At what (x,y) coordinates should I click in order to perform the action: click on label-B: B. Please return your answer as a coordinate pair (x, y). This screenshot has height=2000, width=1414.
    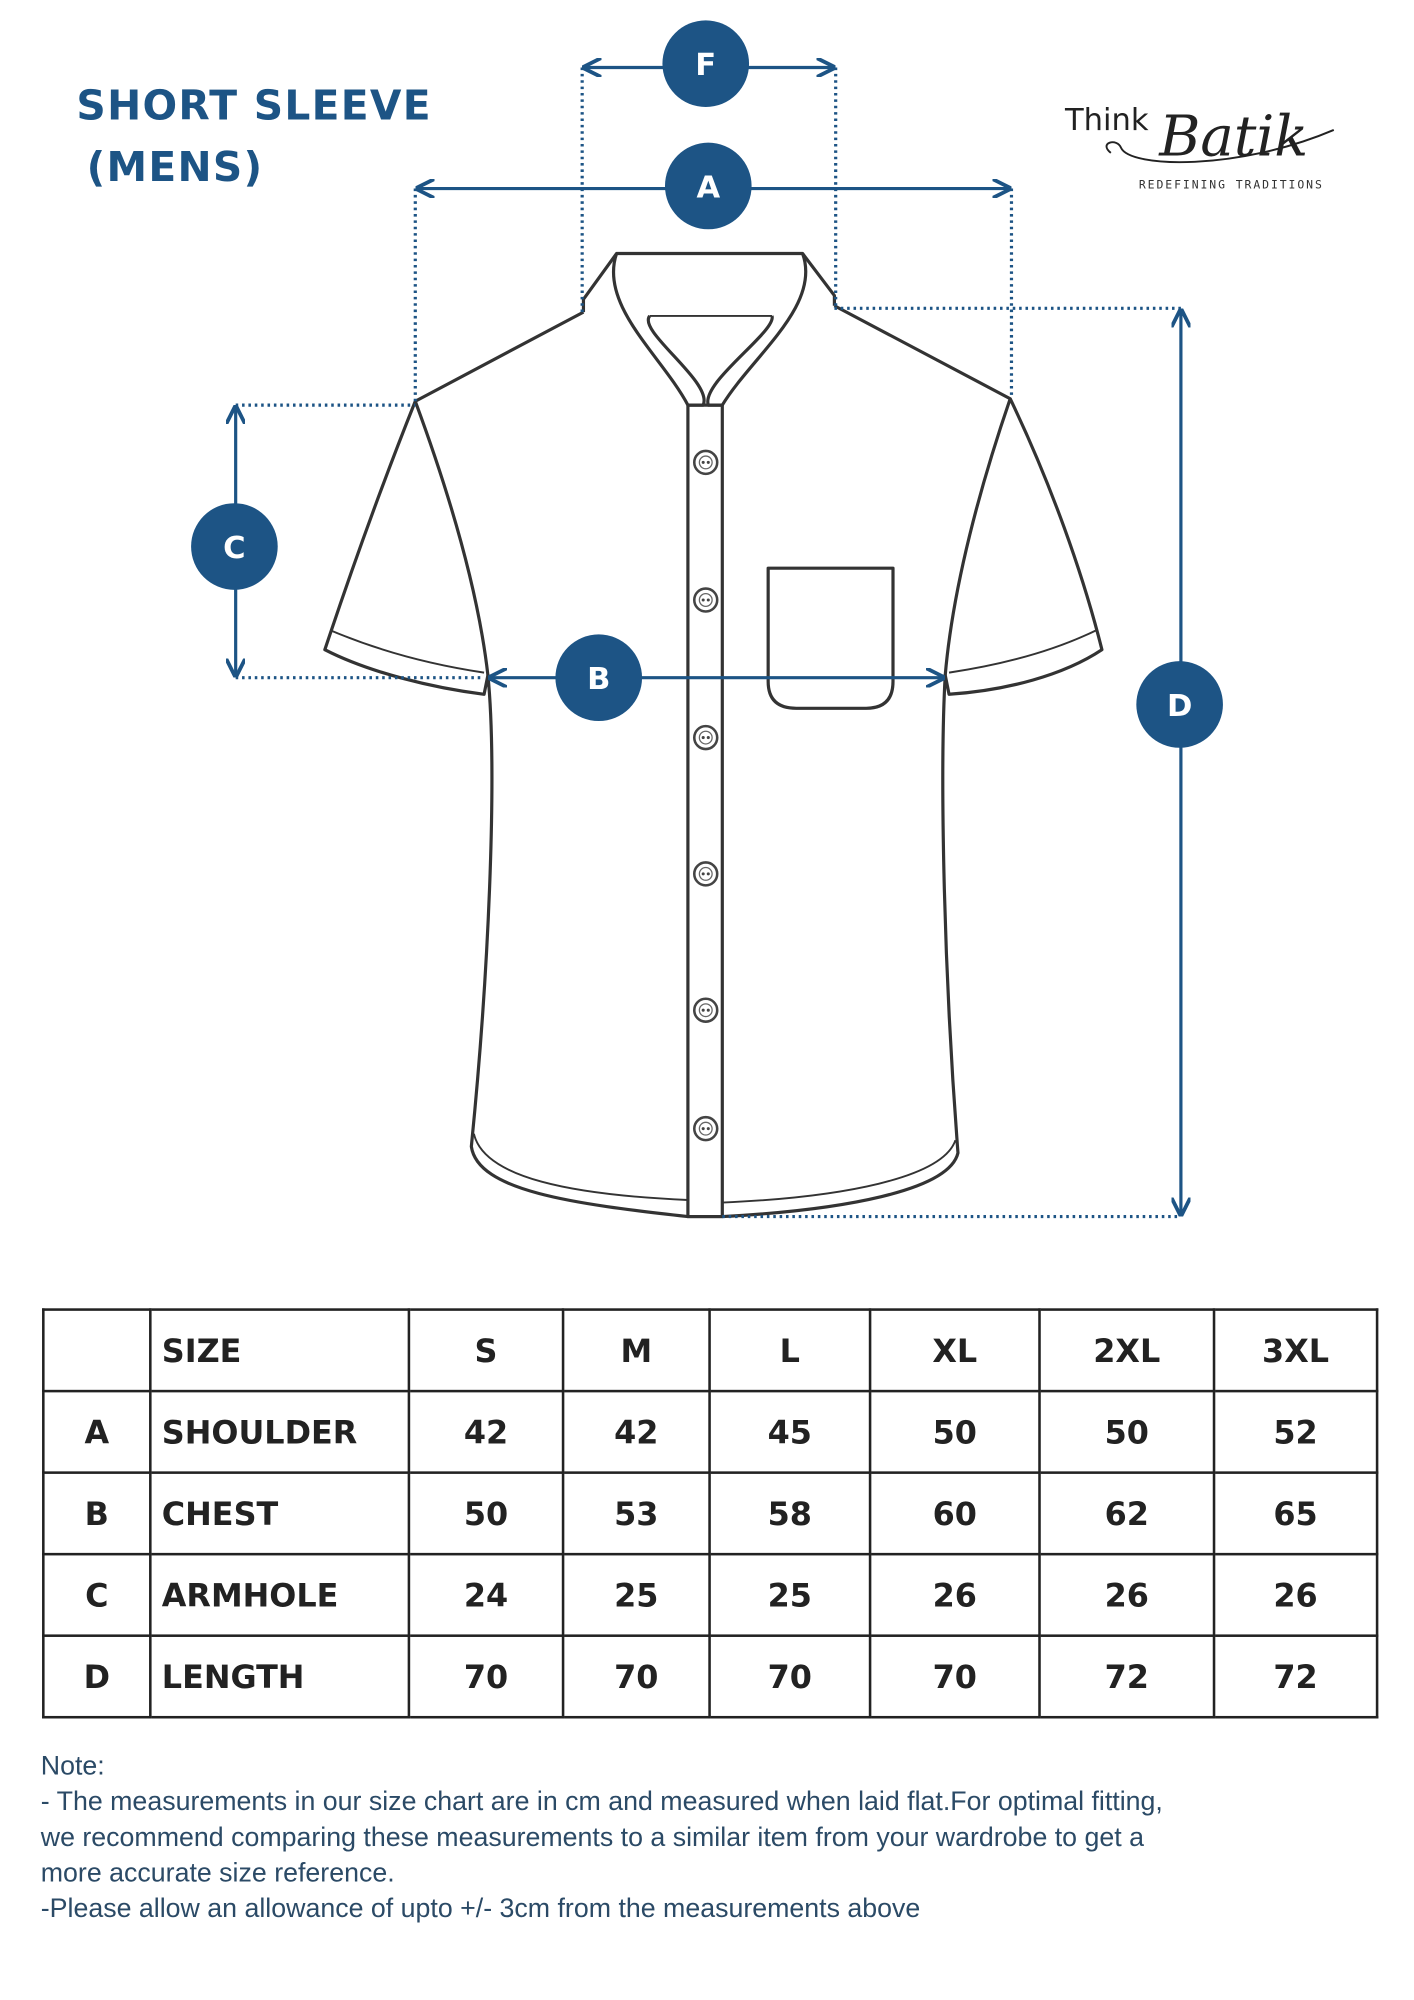
    Looking at the image, I should click on (599, 678).